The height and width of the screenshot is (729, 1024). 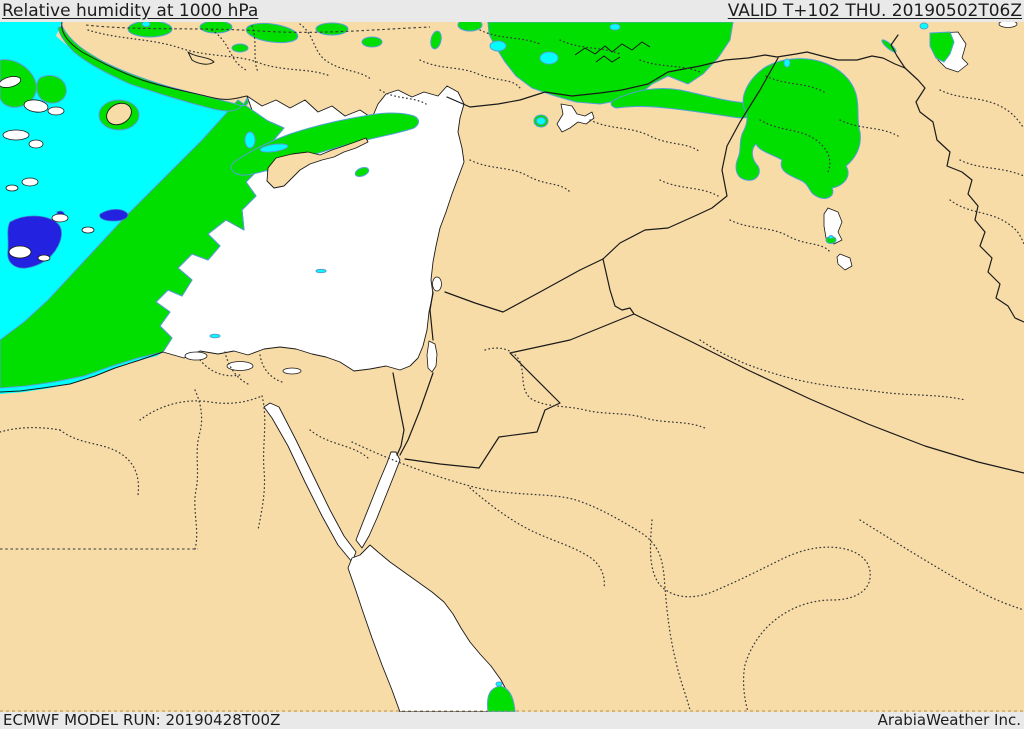 What do you see at coordinates (431, 628) in the screenshot?
I see `red-sea` at bounding box center [431, 628].